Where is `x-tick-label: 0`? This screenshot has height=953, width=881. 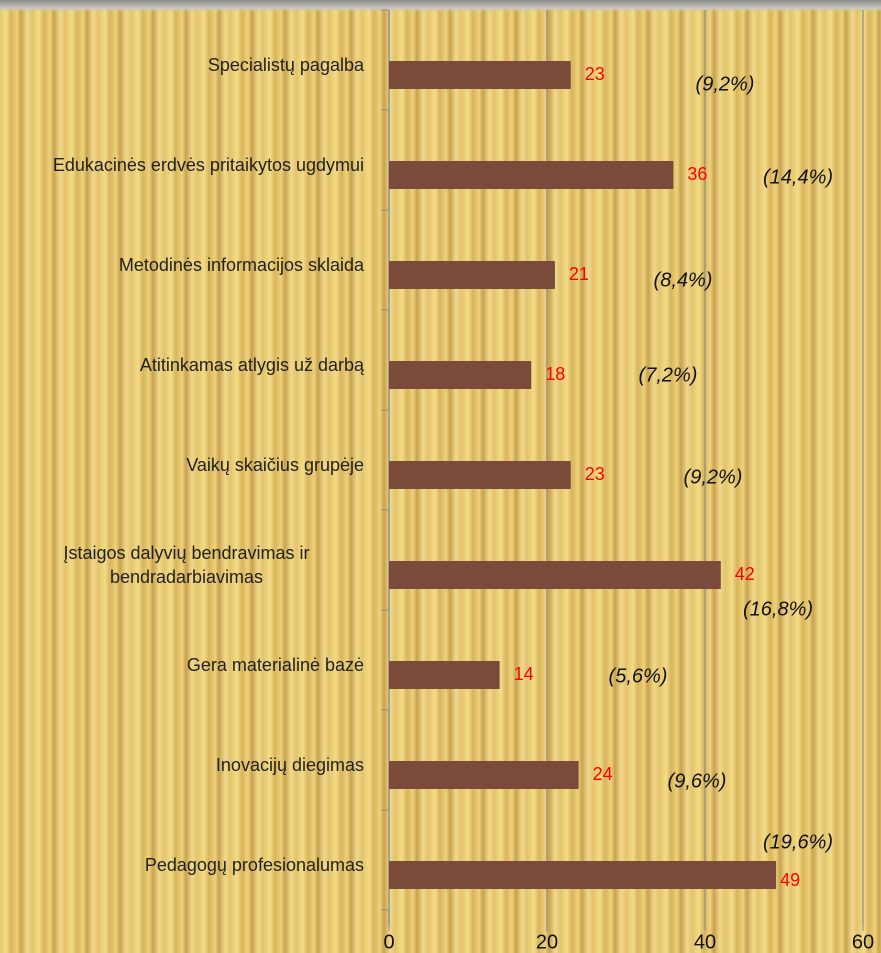
x-tick-label: 0 is located at coordinates (388, 942).